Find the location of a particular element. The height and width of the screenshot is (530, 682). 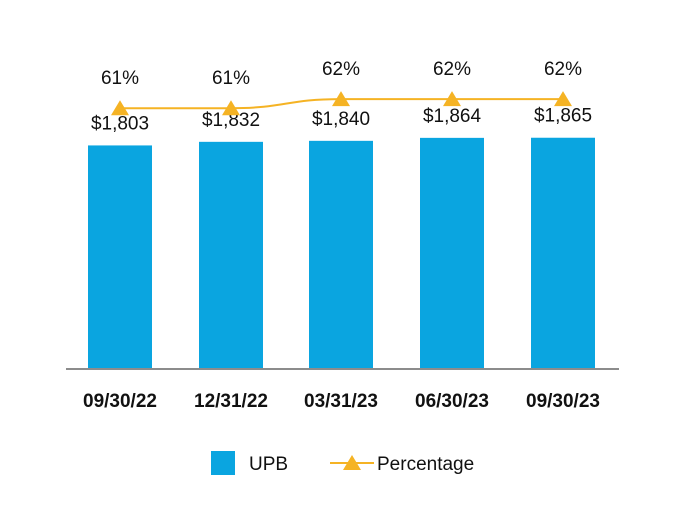

x-tick-label: 06/30/23 is located at coordinates (452, 401).